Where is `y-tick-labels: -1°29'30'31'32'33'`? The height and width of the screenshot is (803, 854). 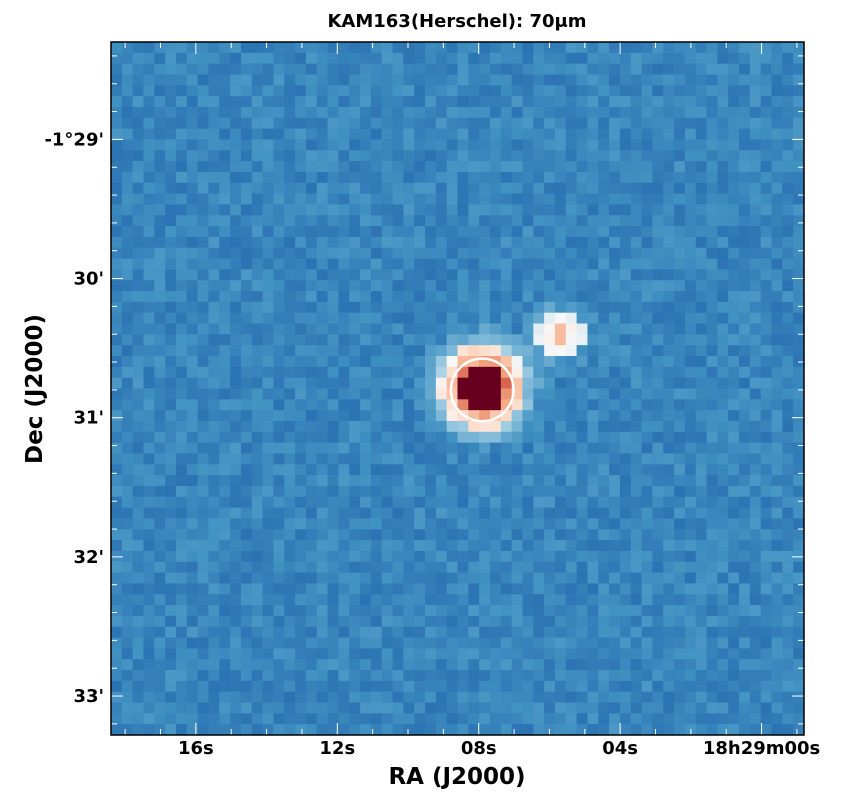 y-tick-labels: -1°29'30'31'32'33' is located at coordinates (74, 418).